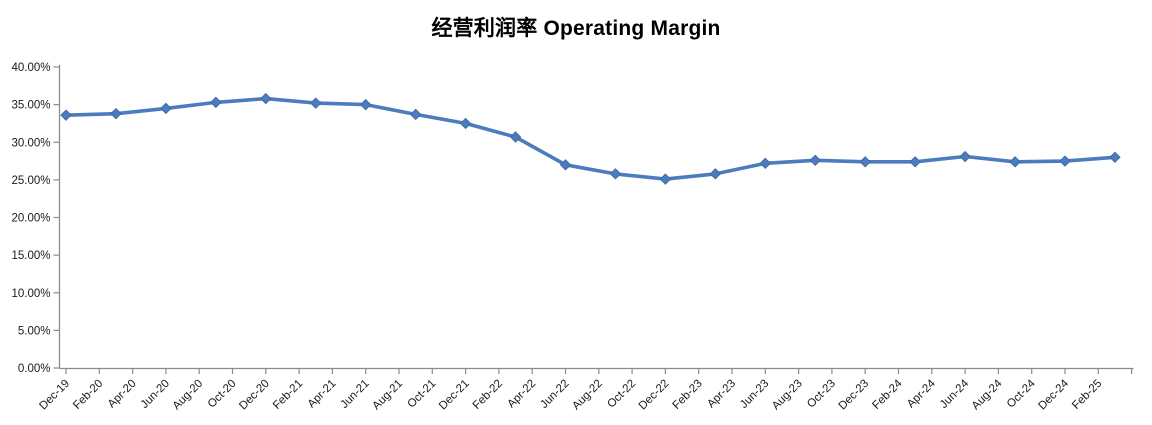 The width and height of the screenshot is (1152, 425). I want to click on y-axis-tick-label: 5.00%, so click(34, 331).